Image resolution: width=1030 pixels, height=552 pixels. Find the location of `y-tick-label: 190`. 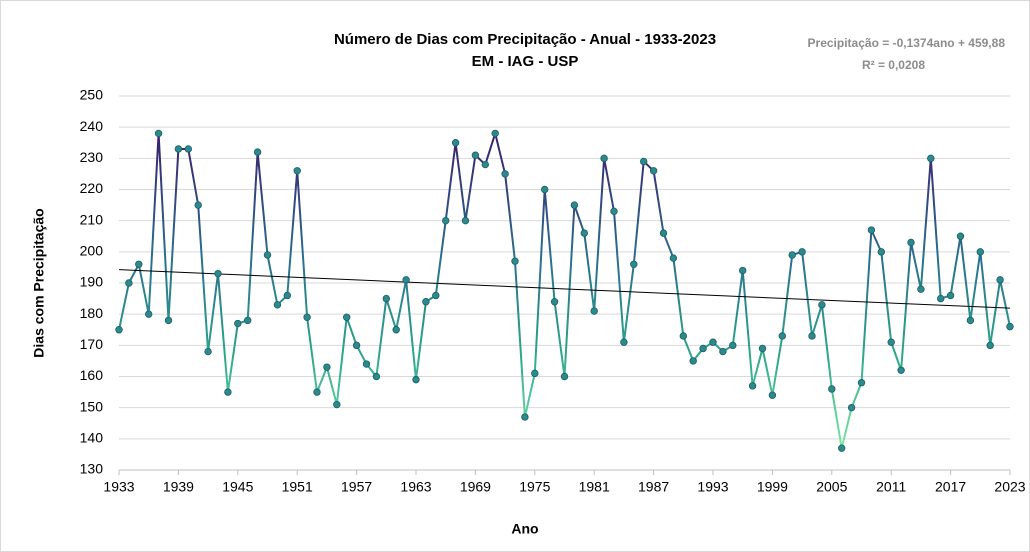

y-tick-label: 190 is located at coordinates (92, 282).